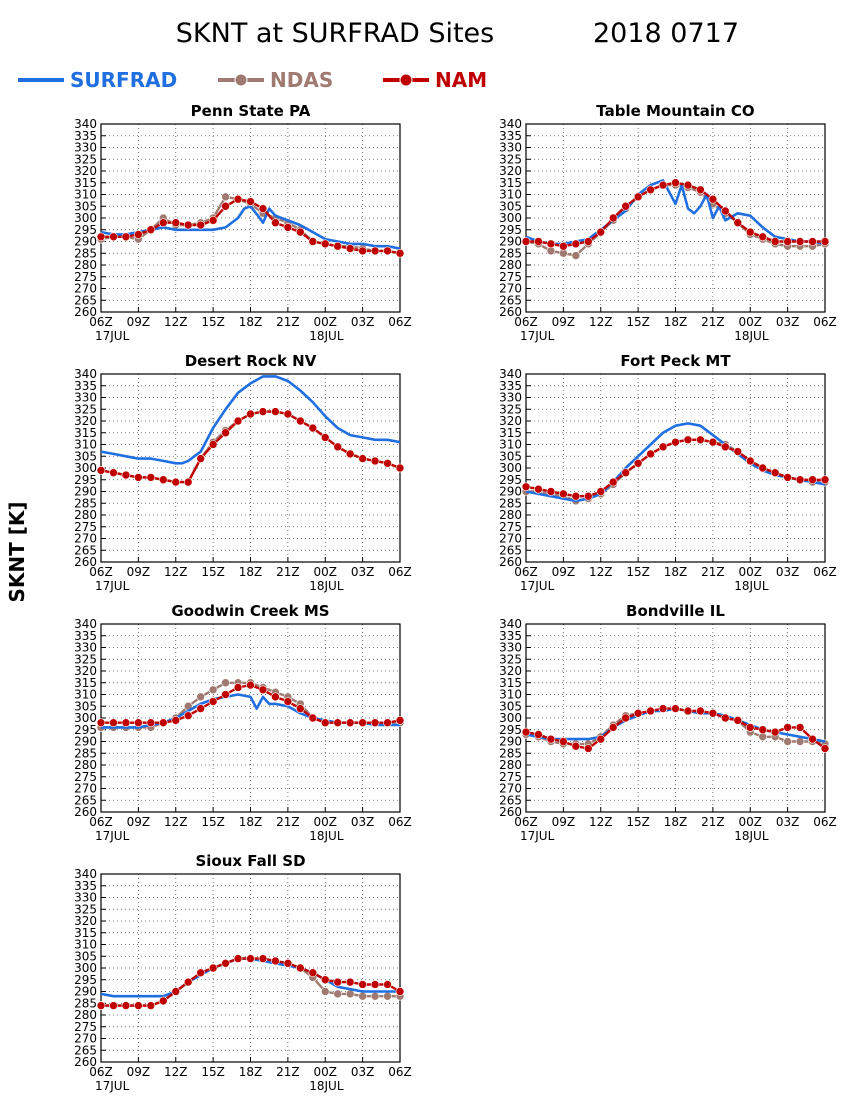  Describe the element at coordinates (435, 80) in the screenshot. I see `legend-item-nam: NAM` at that location.